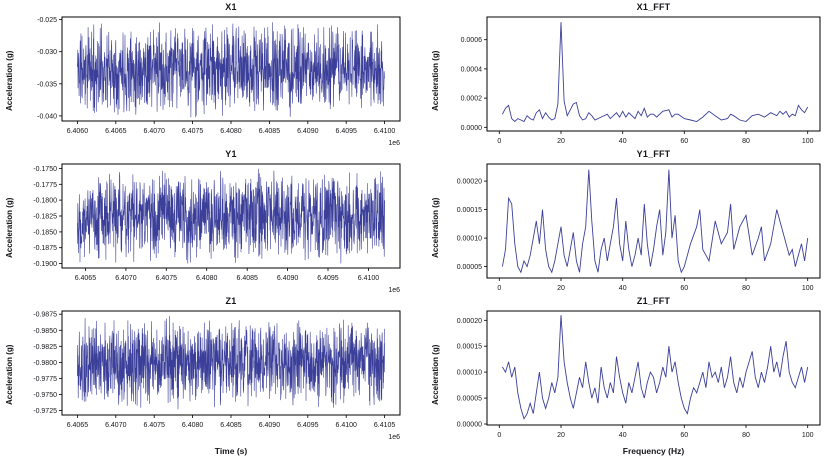 The height and width of the screenshot is (460, 830). What do you see at coordinates (45, 347) in the screenshot?
I see `svg-text: -0.9825` at bounding box center [45, 347].